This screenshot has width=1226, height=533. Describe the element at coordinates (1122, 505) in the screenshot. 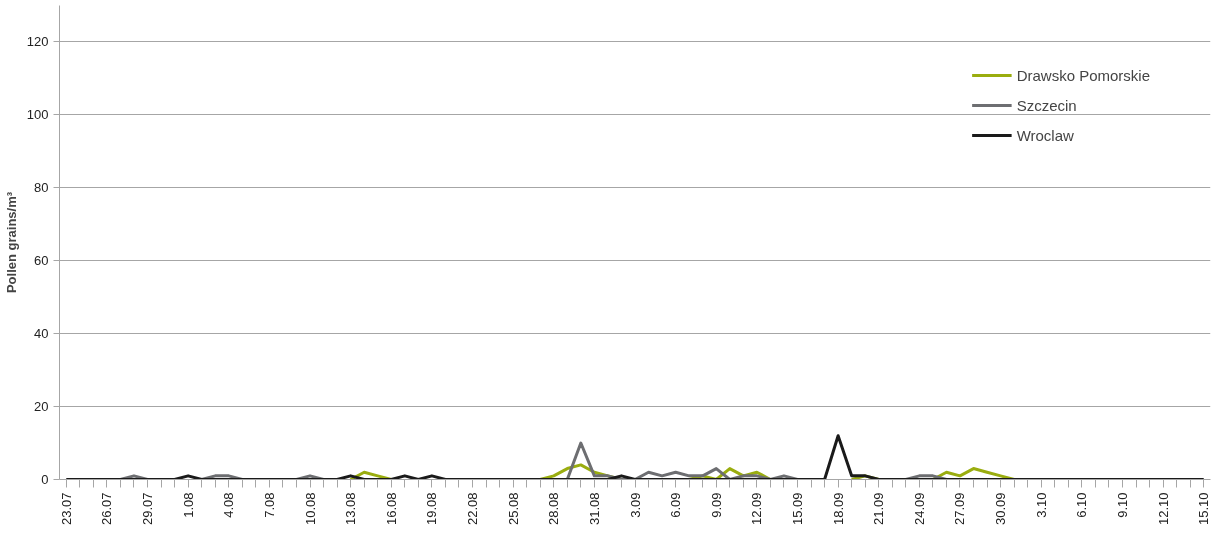

I see `x-tick-label: 9.10` at that location.